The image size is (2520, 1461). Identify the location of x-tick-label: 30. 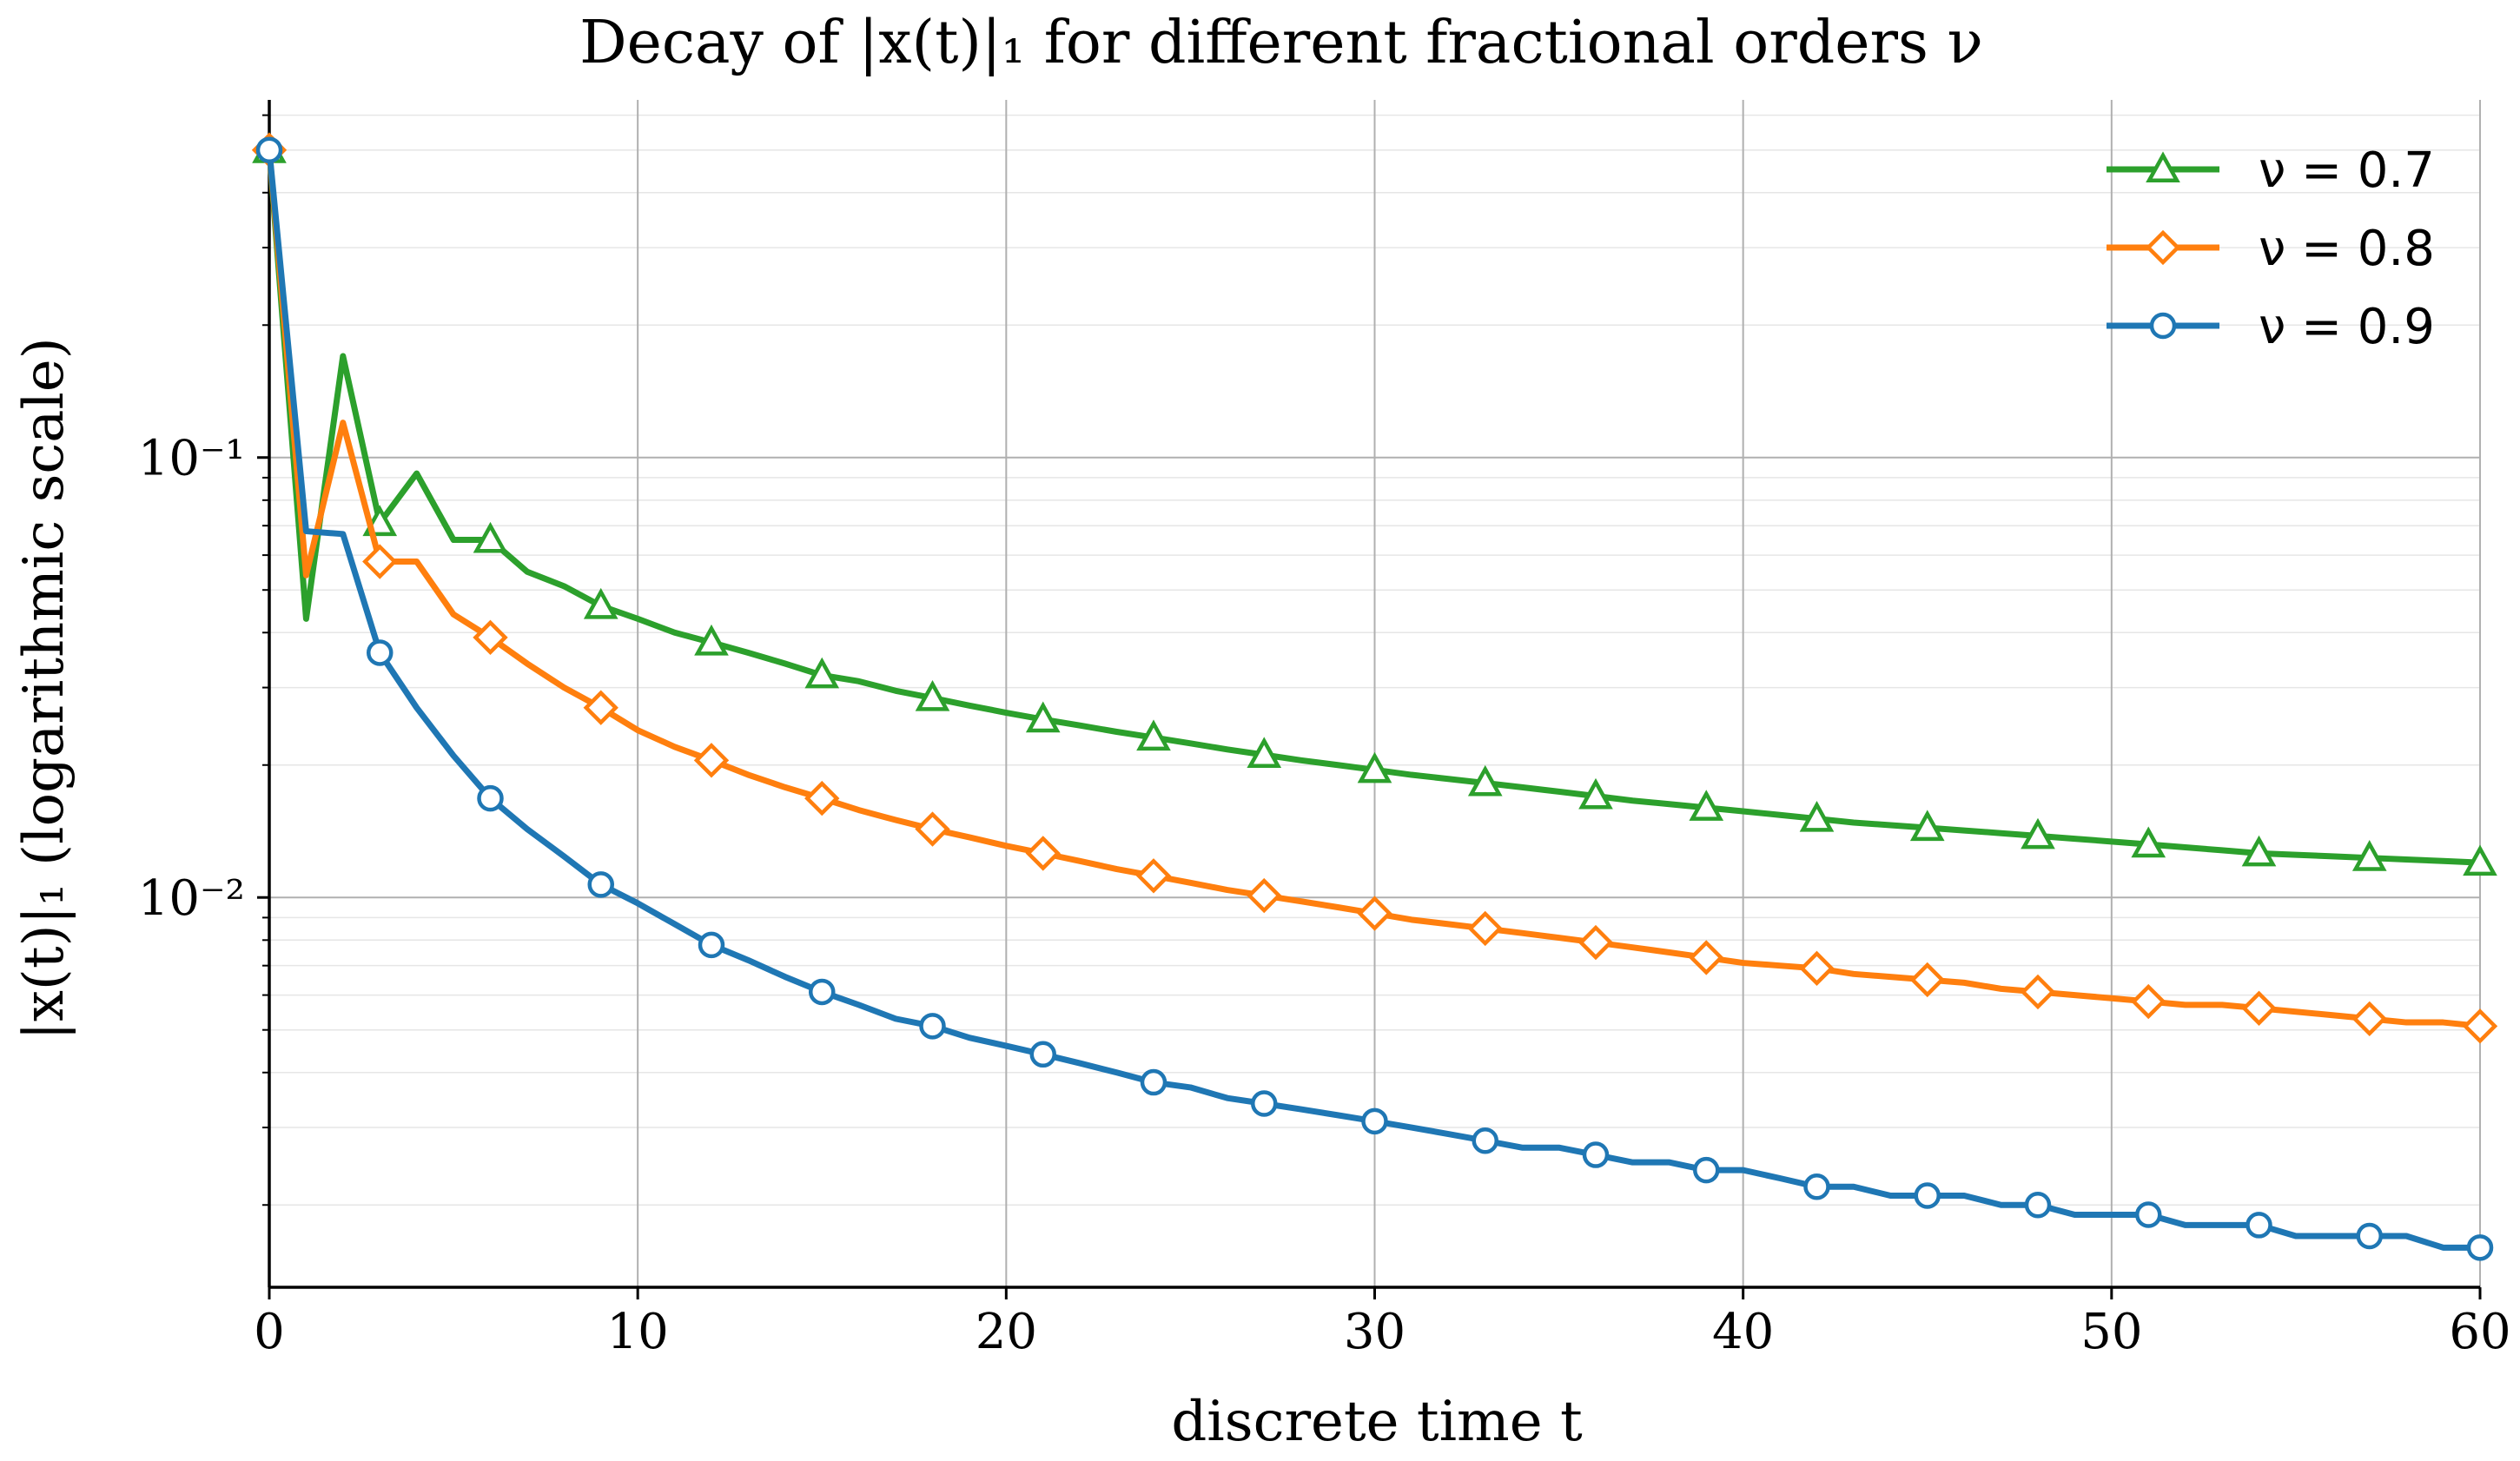
(1375, 1332).